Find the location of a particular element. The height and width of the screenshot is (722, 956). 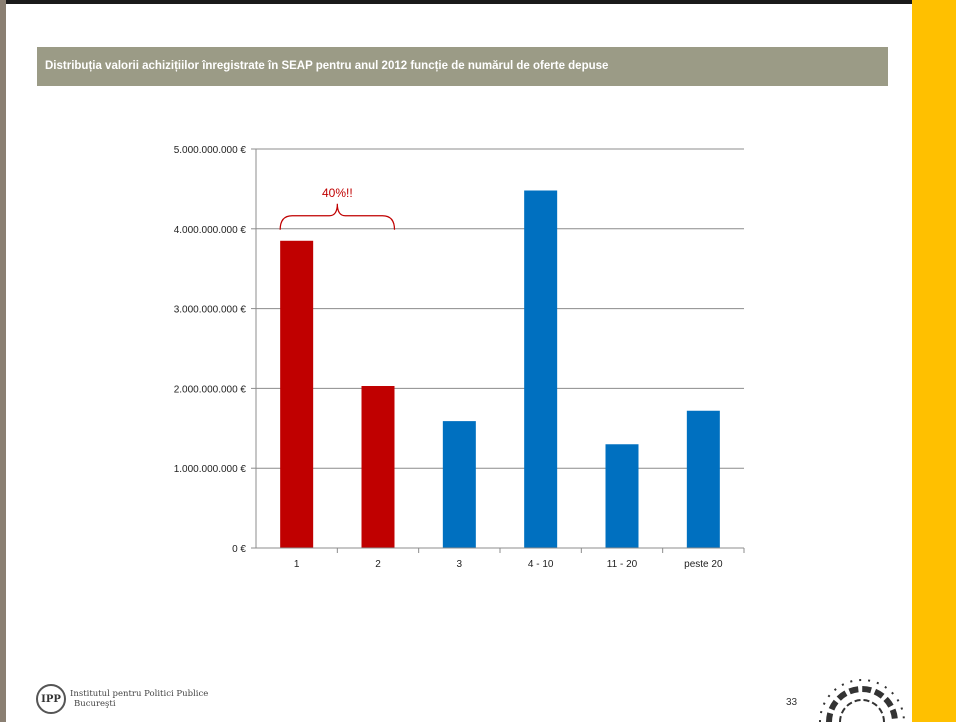

annotation-brace is located at coordinates (337, 216).